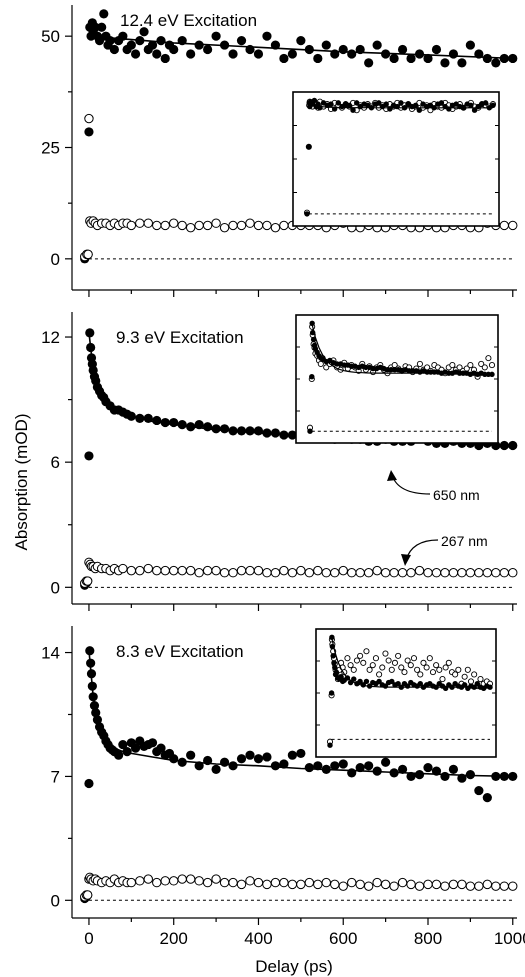  I want to click on annotation-arrow-267nm, so click(422, 550).